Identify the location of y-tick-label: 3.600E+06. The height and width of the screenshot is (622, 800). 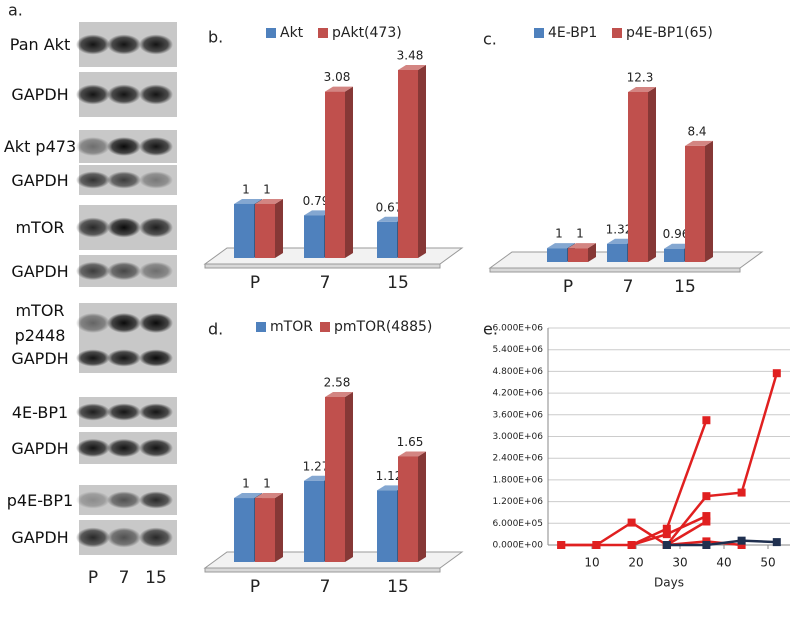
(518, 415).